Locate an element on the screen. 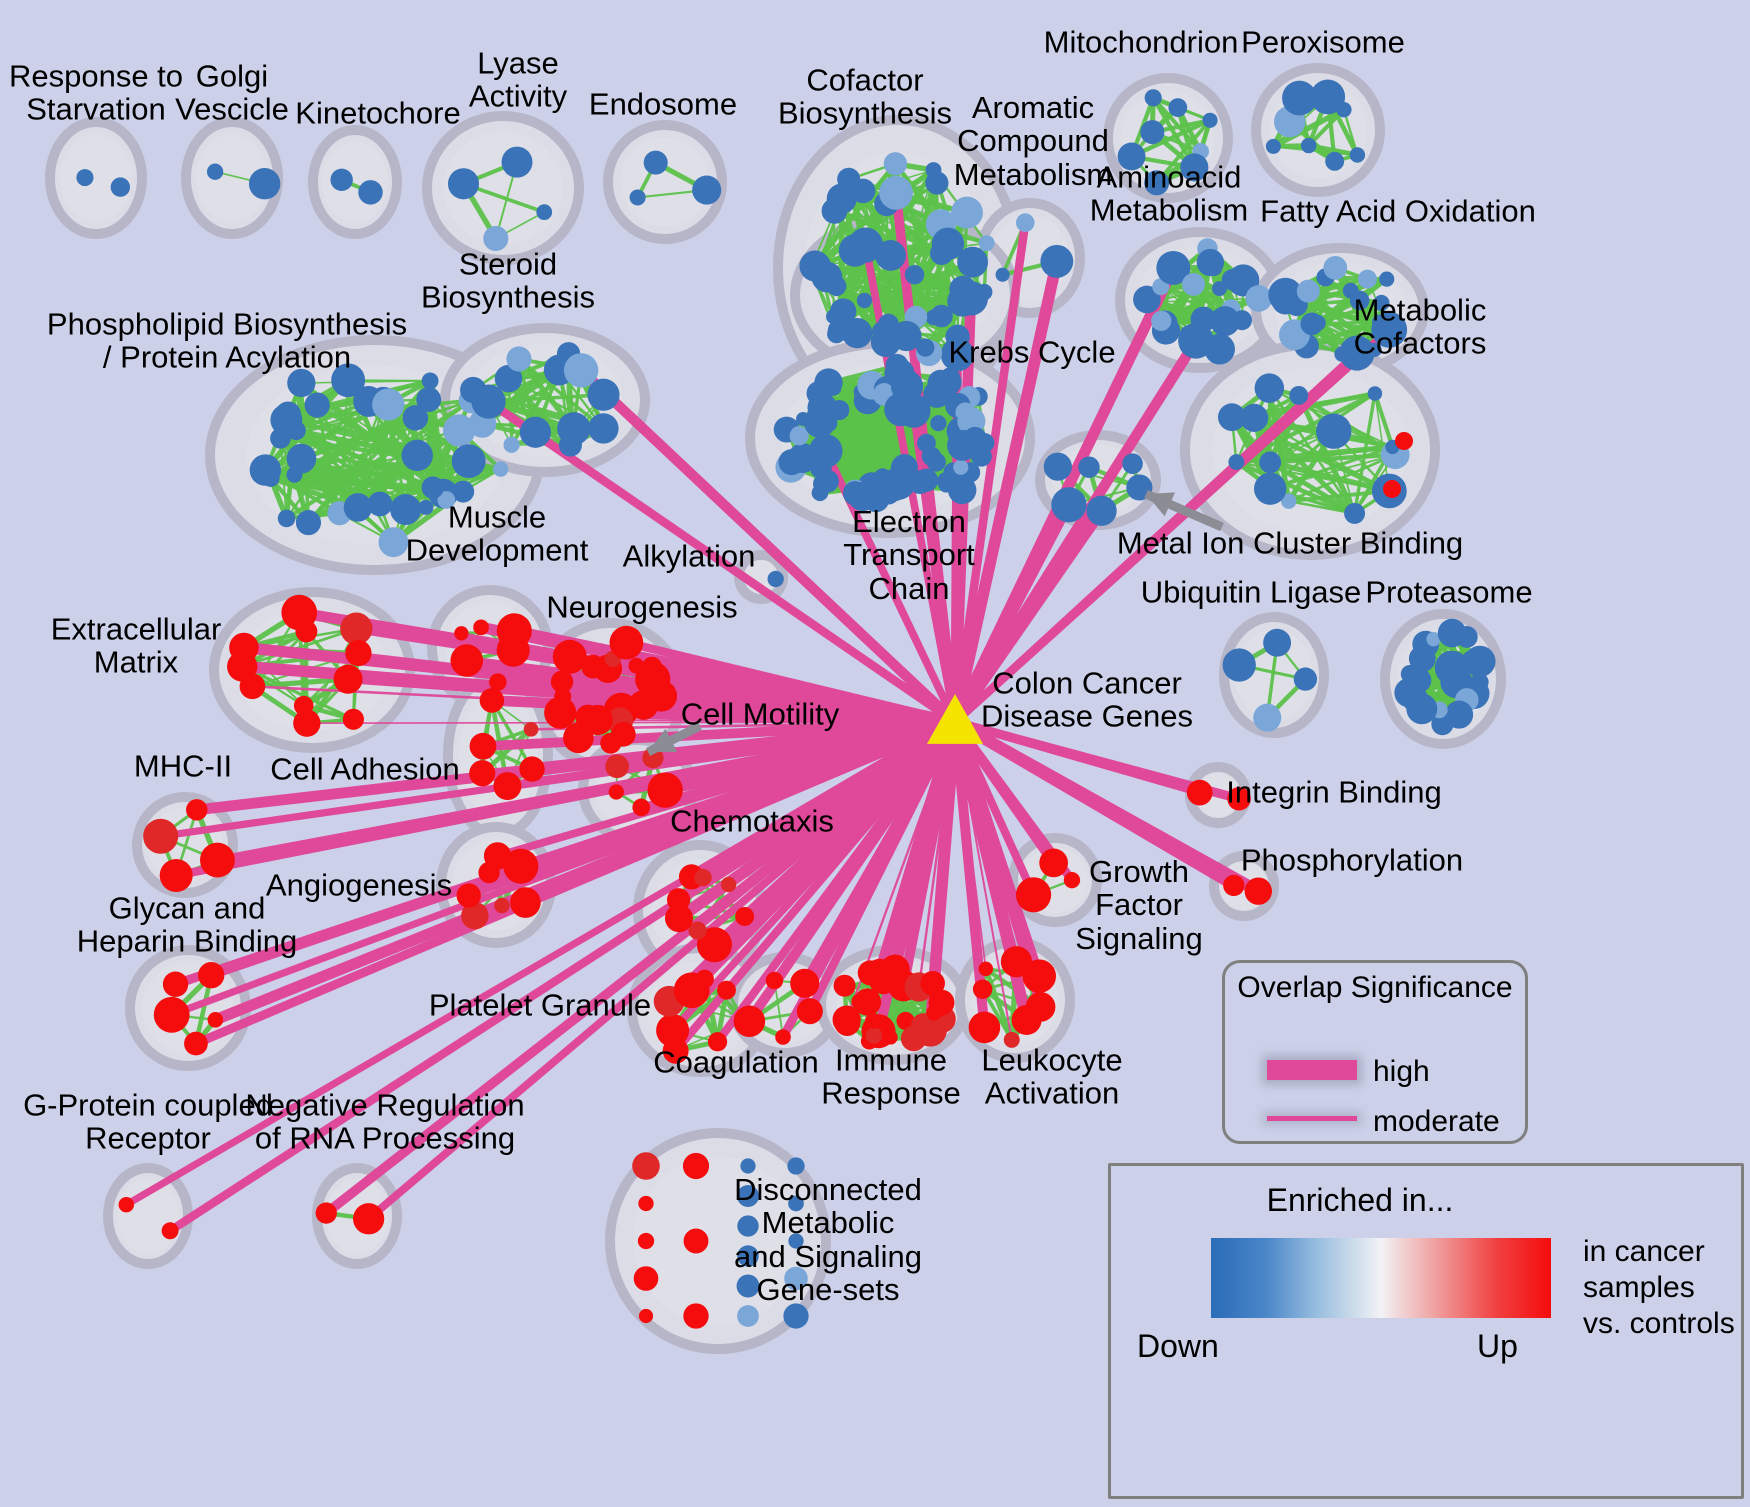  hub-edge-moderate is located at coordinates (841, 856).